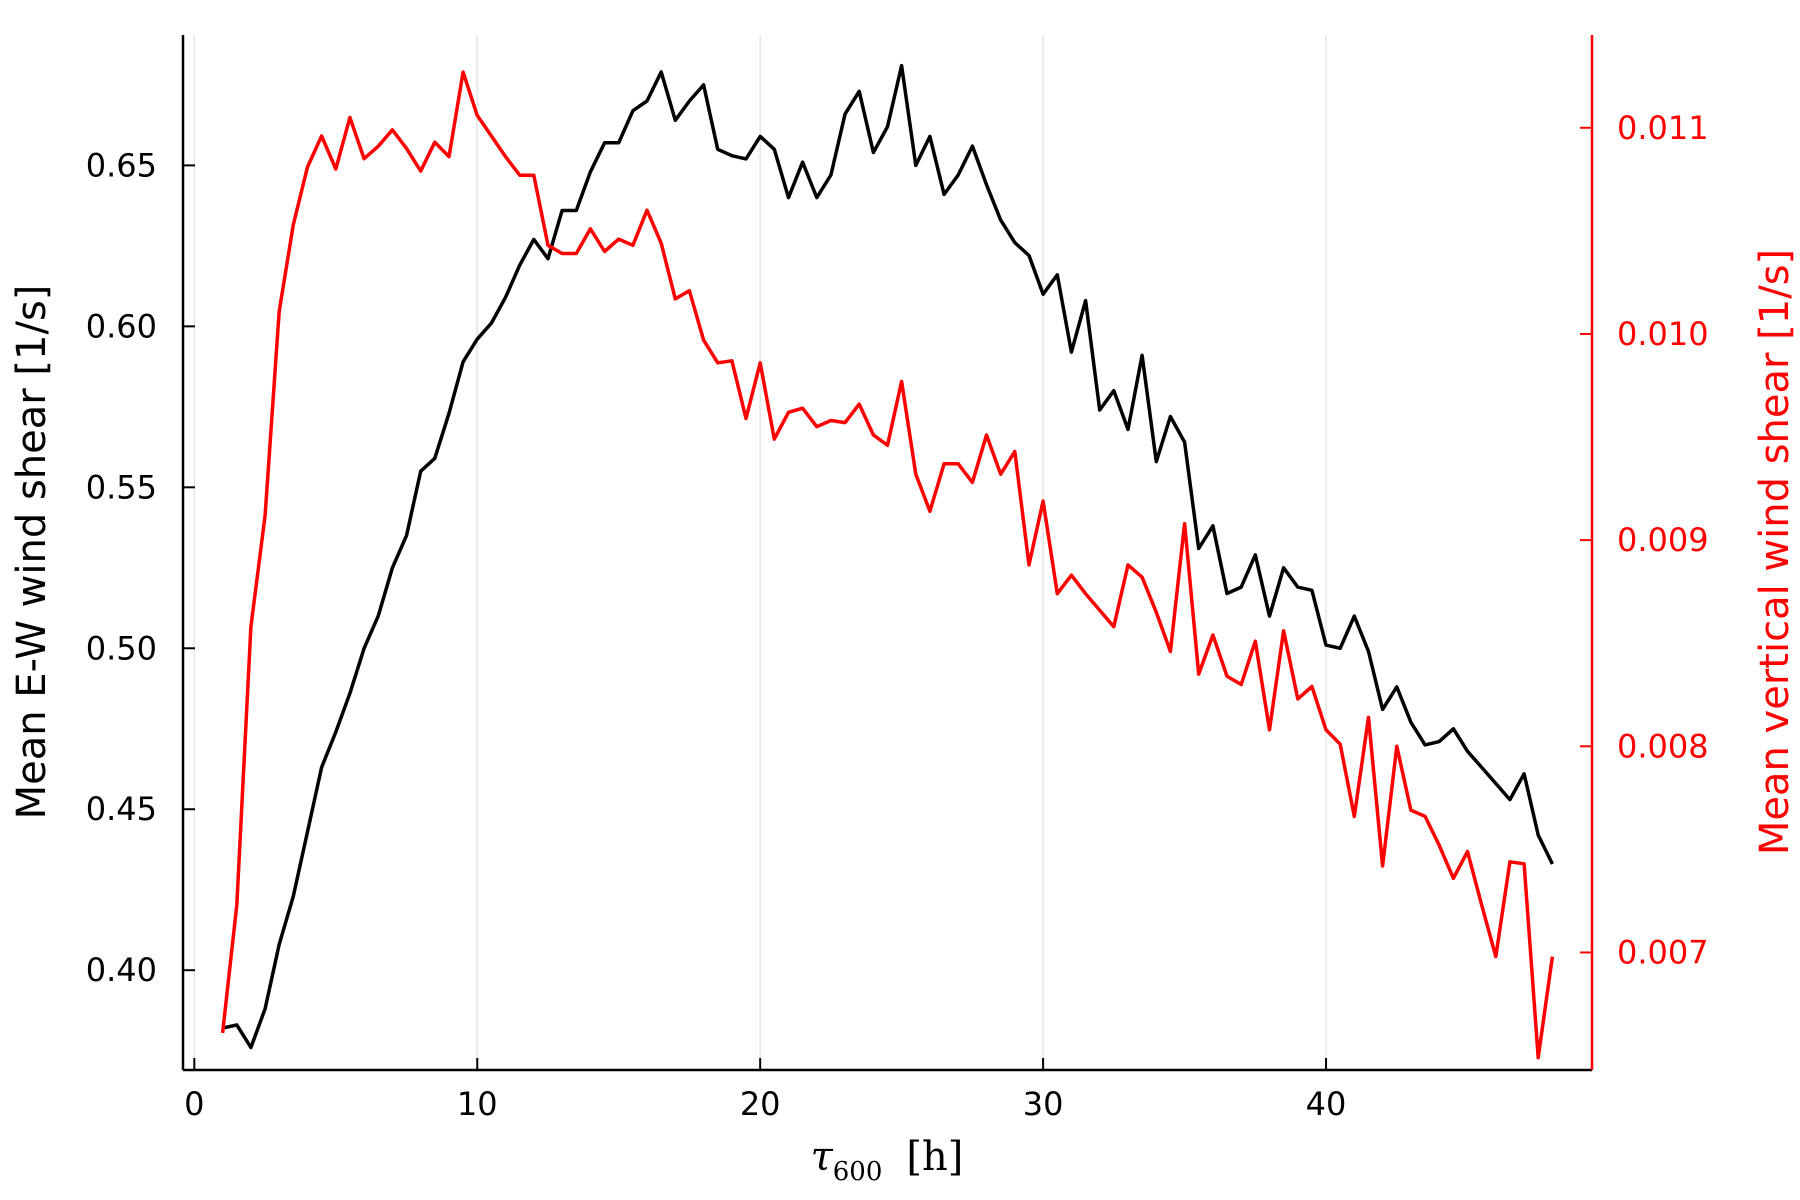 The width and height of the screenshot is (1800, 1200). Describe the element at coordinates (760, 1104) in the screenshot. I see `x-tick-label: 20` at that location.